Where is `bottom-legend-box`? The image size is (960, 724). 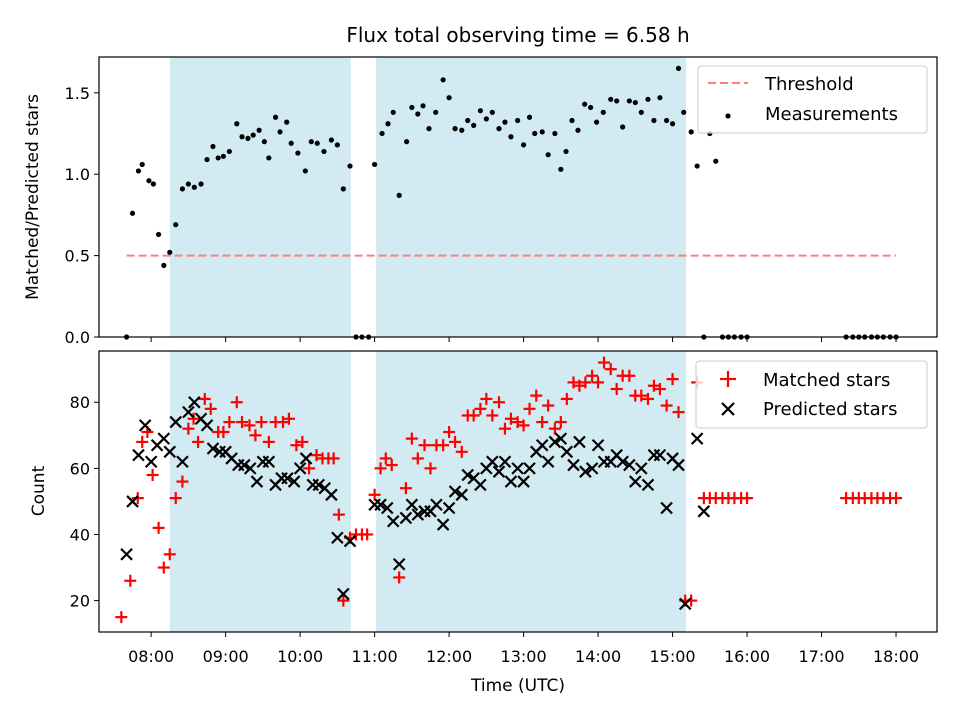
bottom-legend-box is located at coordinates (811, 394).